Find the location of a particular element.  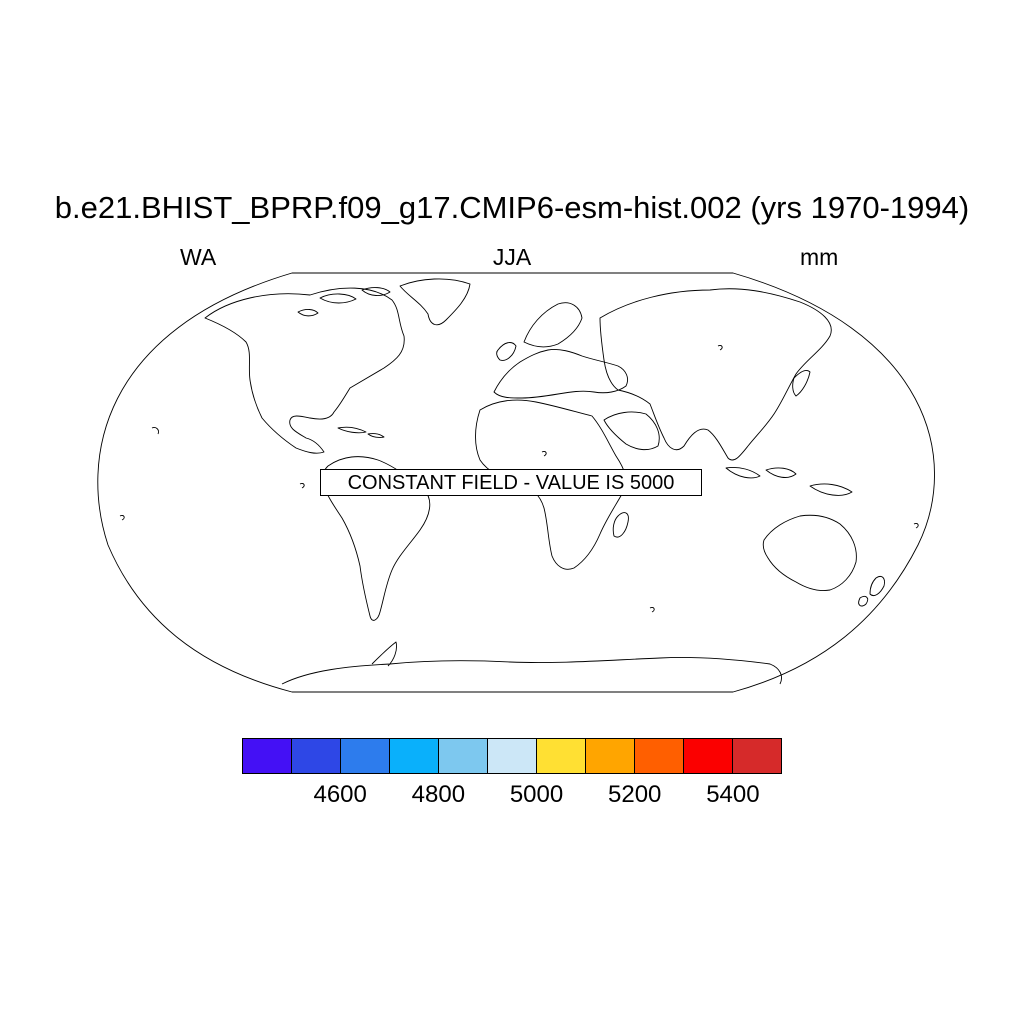

colorbar-label: 5000 is located at coordinates (536, 794).